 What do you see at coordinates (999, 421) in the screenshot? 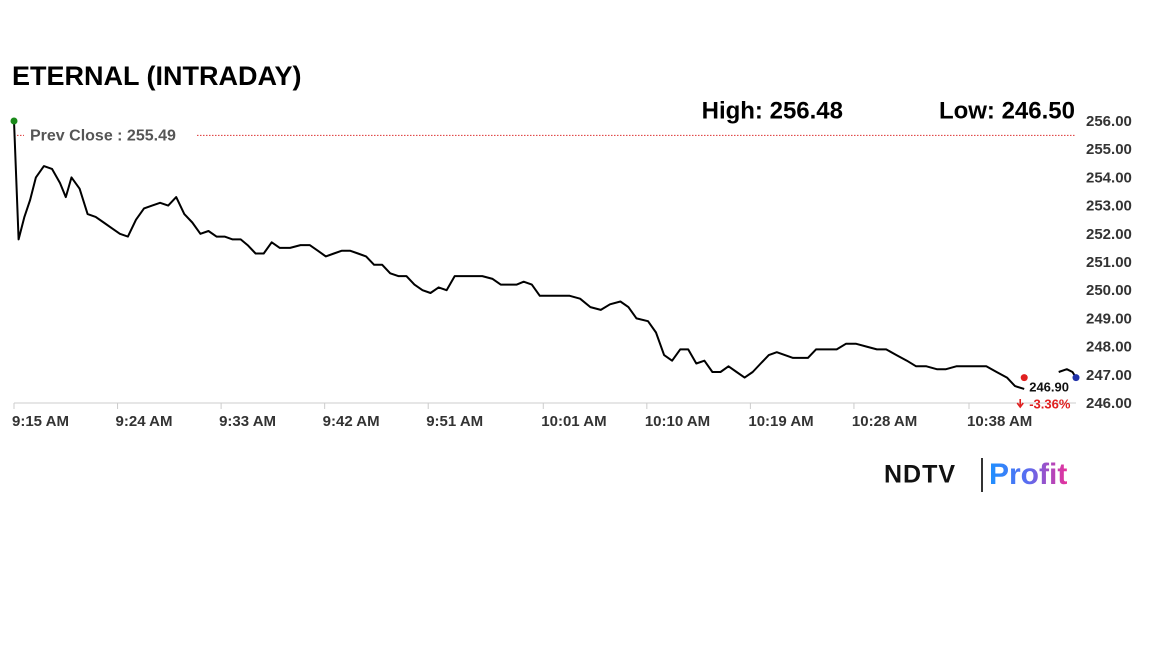
I see `x-tick-label: 10:38 AM` at bounding box center [999, 421].